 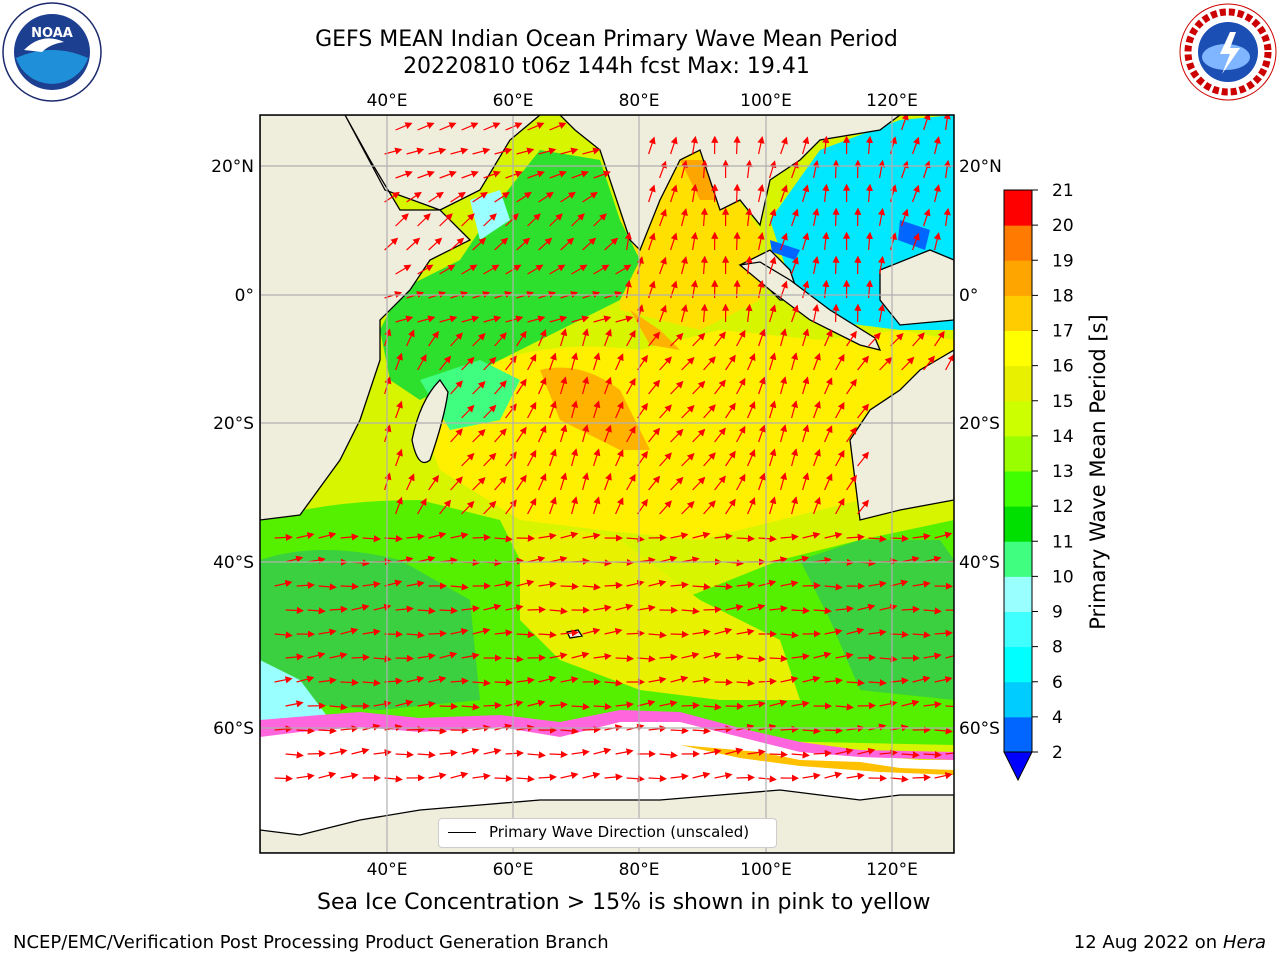 I want to click on sea-ice-high, so click(x=817, y=760).